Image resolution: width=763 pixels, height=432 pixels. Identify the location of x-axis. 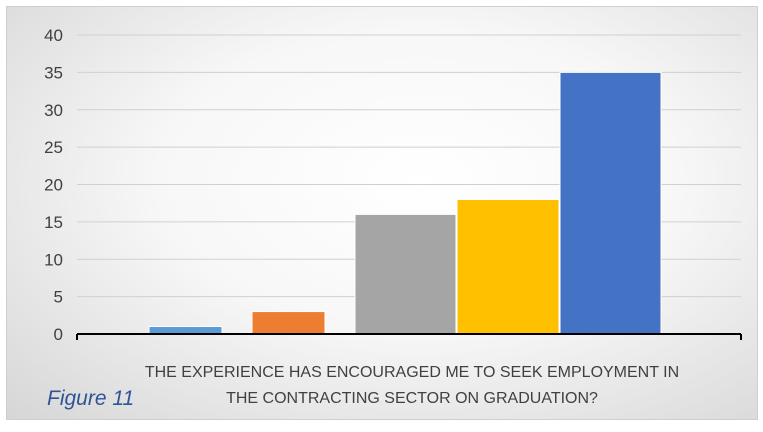
(409, 336).